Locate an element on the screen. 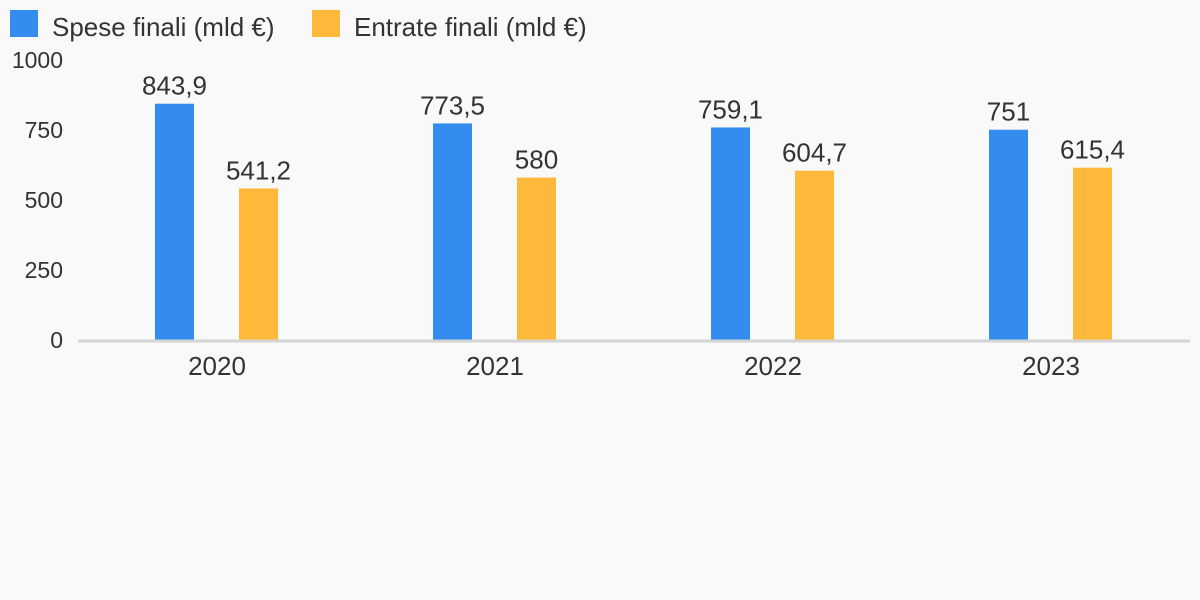 The width and height of the screenshot is (1200, 600). x-axis: 2020 2021 2022 2023 is located at coordinates (634, 366).